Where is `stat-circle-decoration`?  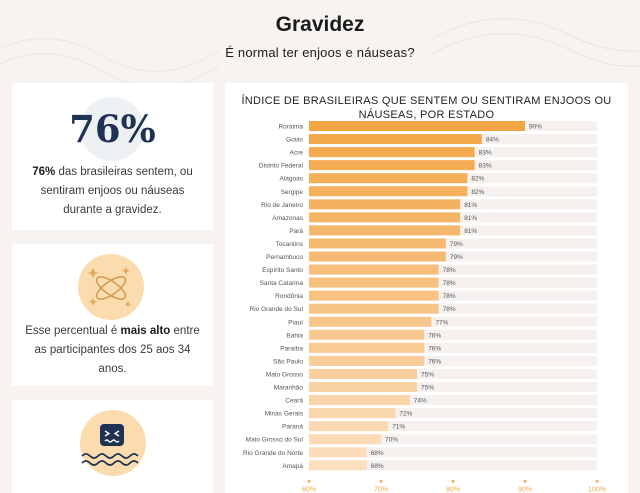 stat-circle-decoration is located at coordinates (112, 129).